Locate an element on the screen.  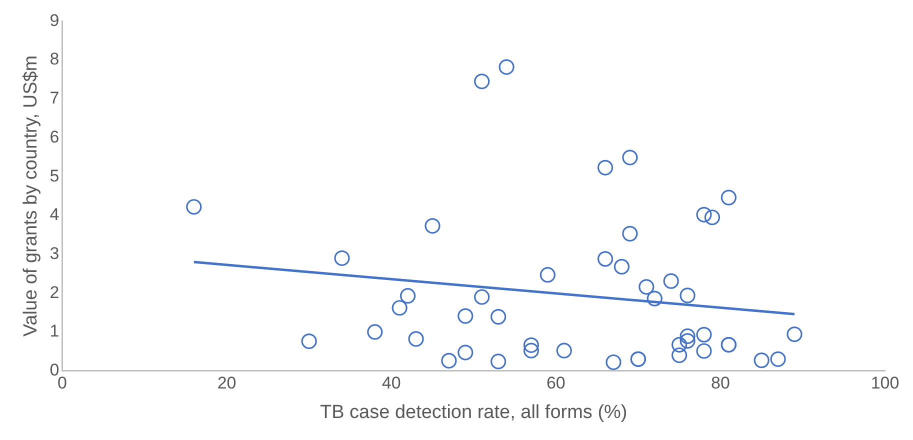
y-tick-label: 3 is located at coordinates (55, 253).